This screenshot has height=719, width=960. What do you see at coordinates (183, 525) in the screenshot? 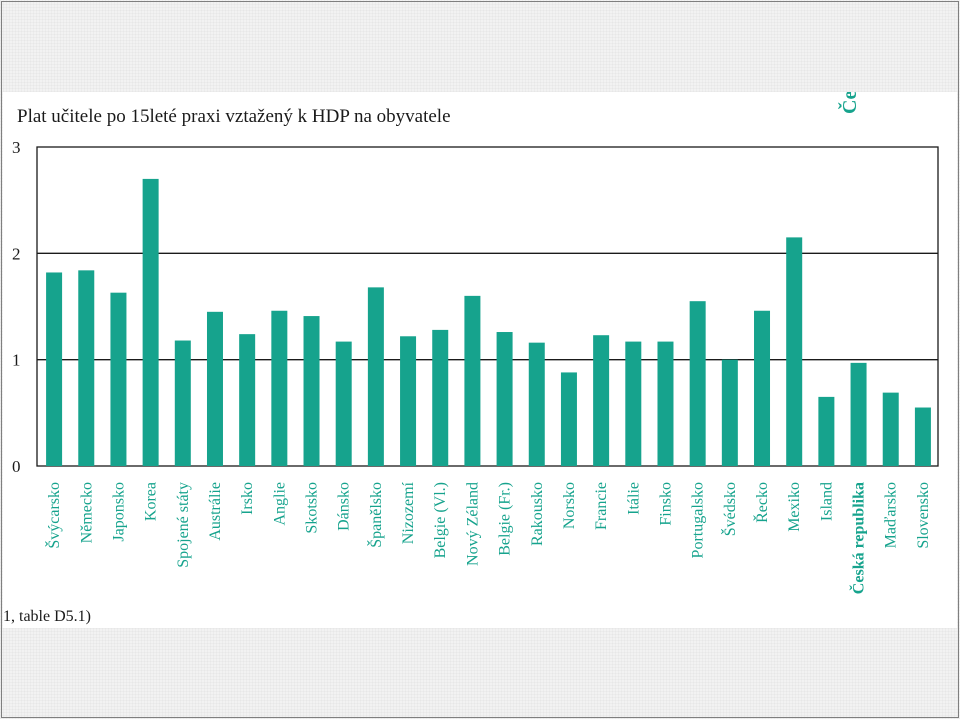
I see `x-category-label: Spojené státy` at bounding box center [183, 525].